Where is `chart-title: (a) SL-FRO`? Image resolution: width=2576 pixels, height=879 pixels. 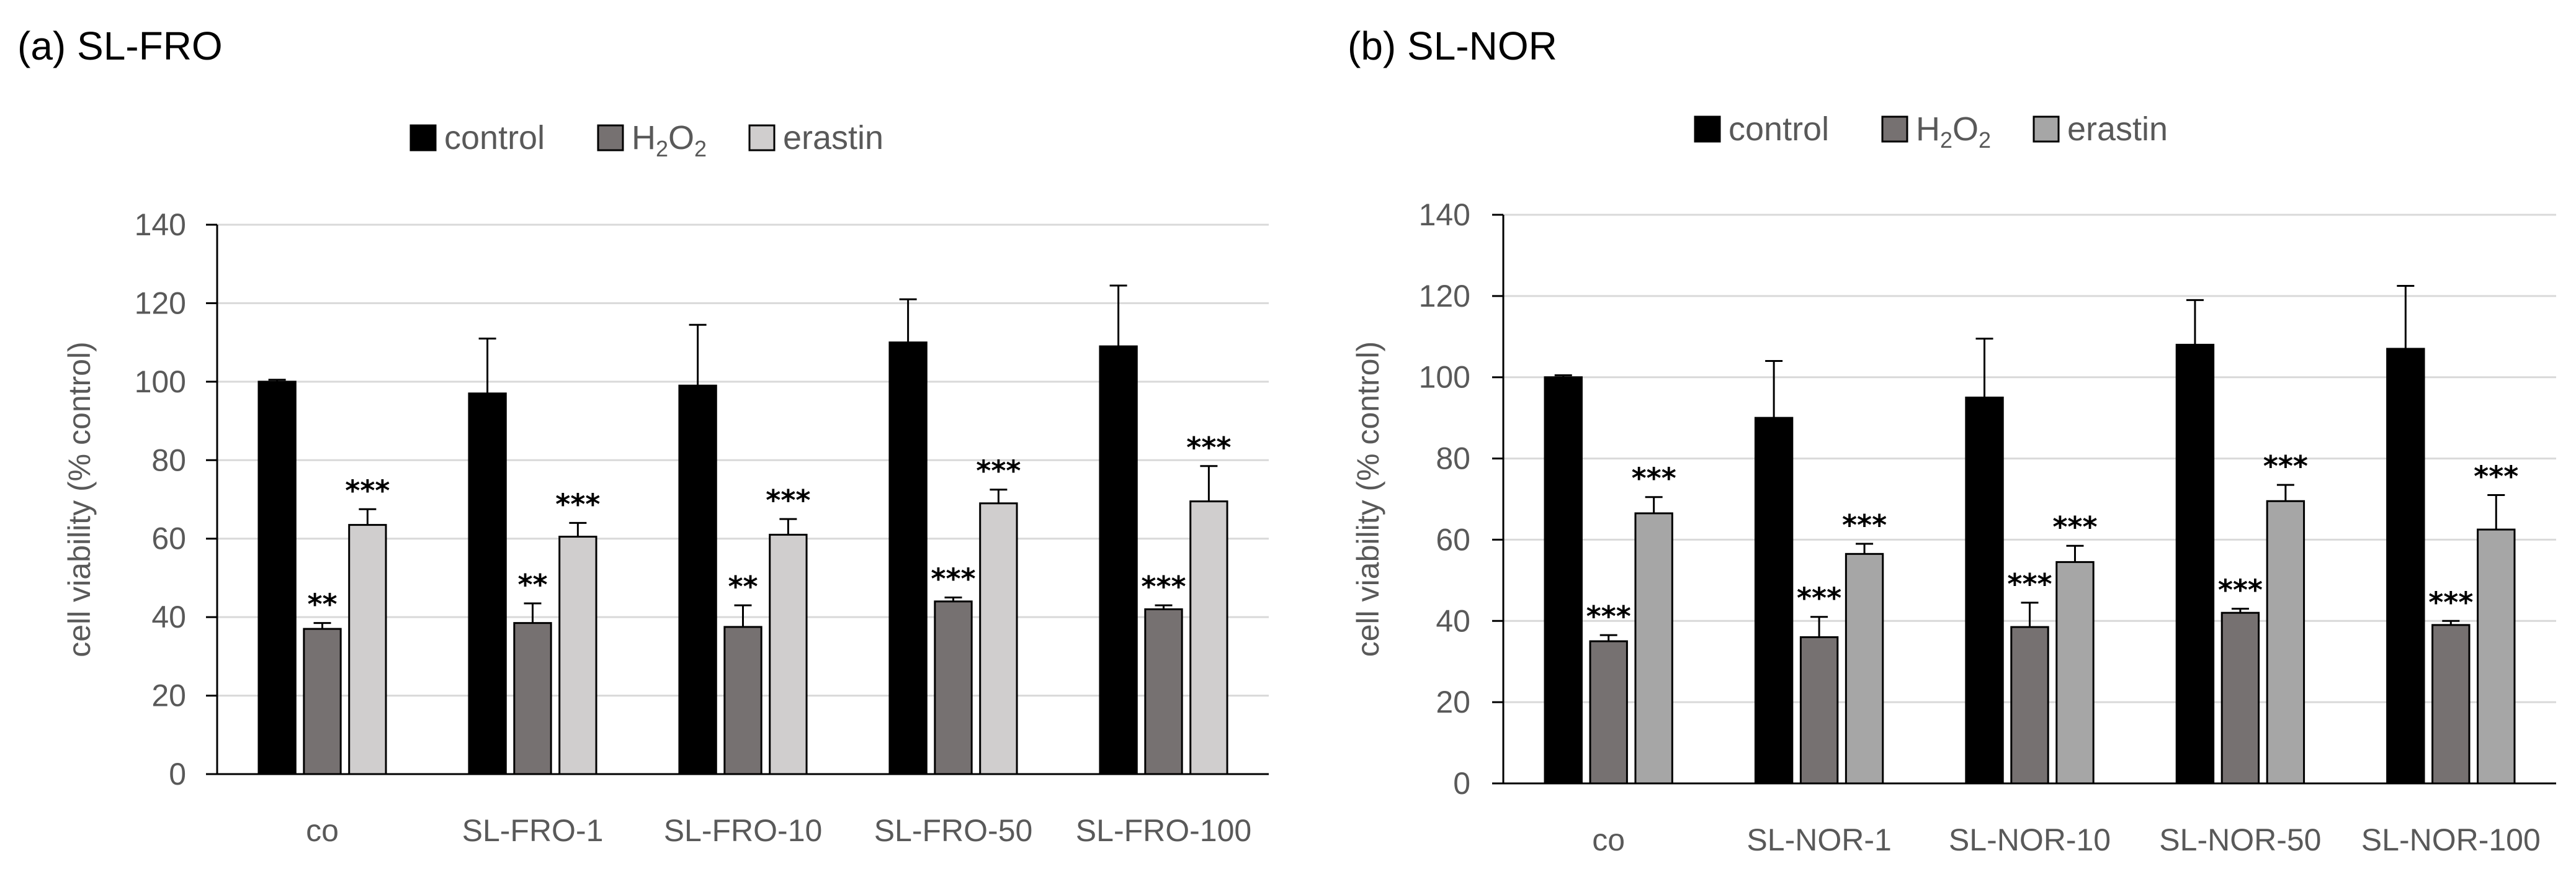 chart-title: (a) SL-FRO is located at coordinates (120, 46).